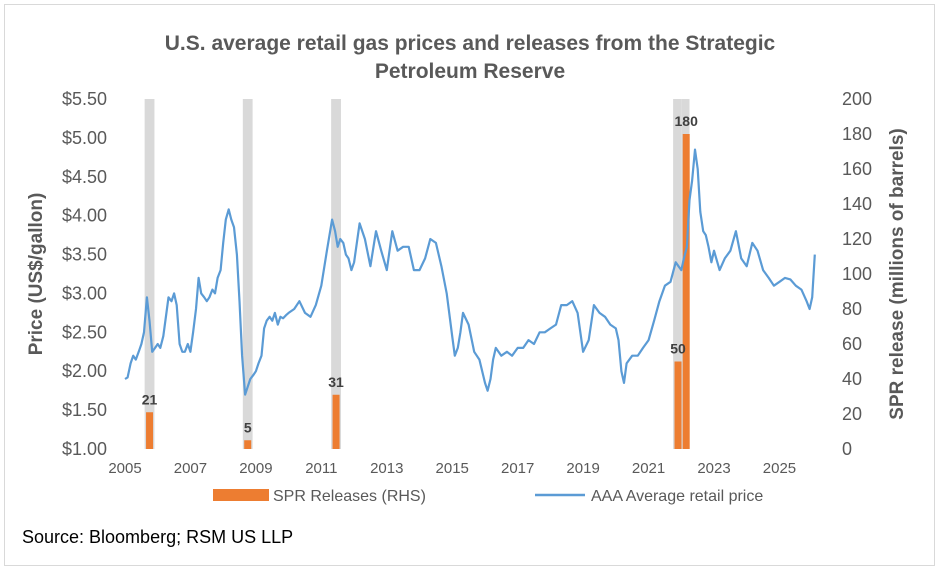 The image size is (941, 572). I want to click on x-tick-label: 2013, so click(386, 468).